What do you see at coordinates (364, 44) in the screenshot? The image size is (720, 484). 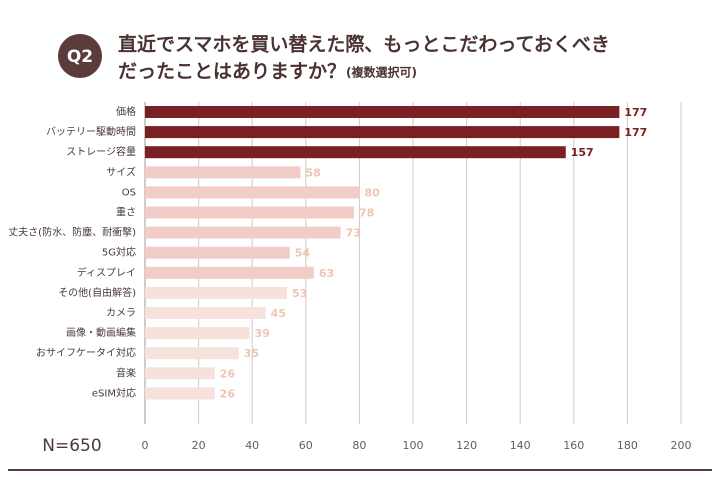 I see `chart-title: 直近でスマホを買い替えた際、もっとこだわっておくべき` at bounding box center [364, 44].